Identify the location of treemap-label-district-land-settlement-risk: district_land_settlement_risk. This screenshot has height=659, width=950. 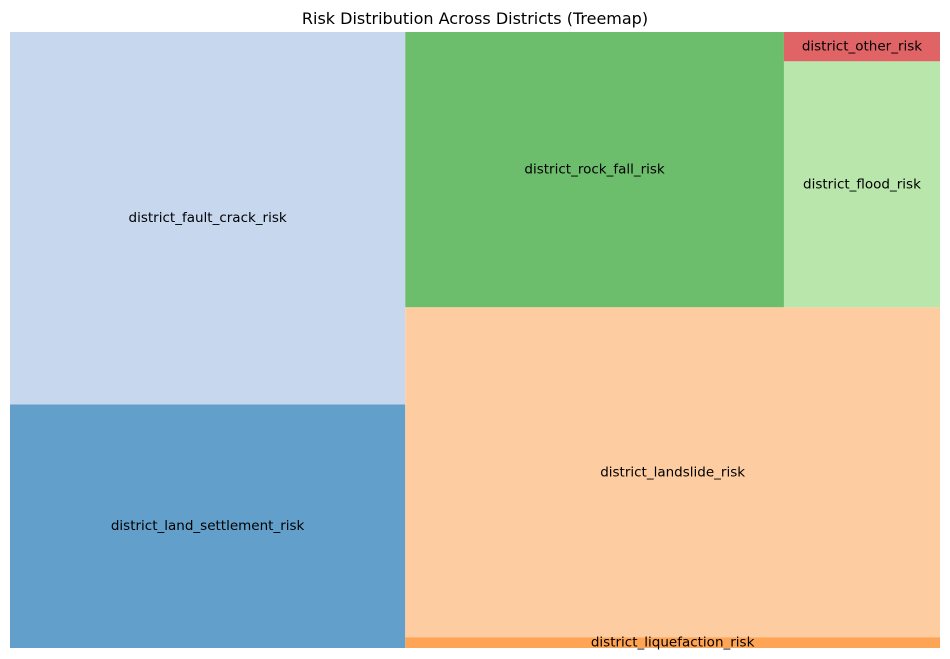
(208, 526).